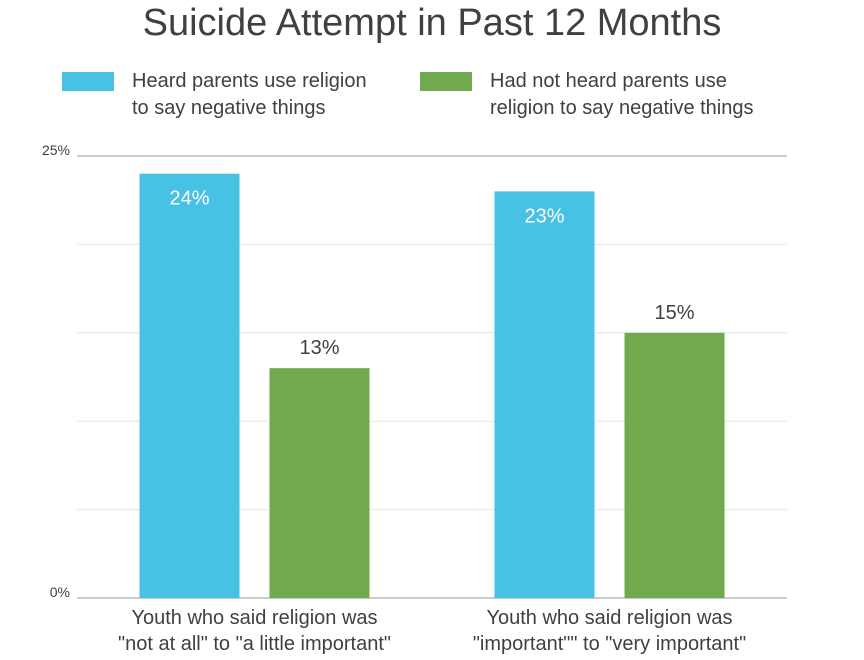 This screenshot has width=864, height=660. What do you see at coordinates (56, 150) in the screenshot?
I see `y-tick-label-max: 25%` at bounding box center [56, 150].